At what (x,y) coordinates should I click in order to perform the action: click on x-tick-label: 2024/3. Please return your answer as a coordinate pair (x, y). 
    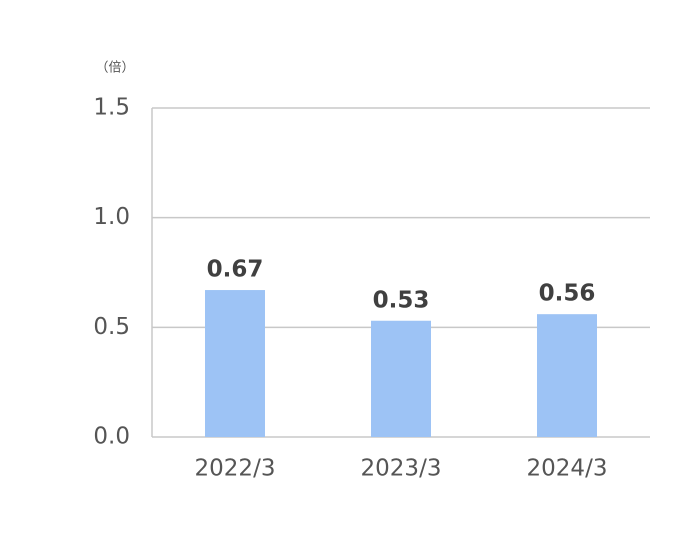
    Looking at the image, I should click on (567, 469).